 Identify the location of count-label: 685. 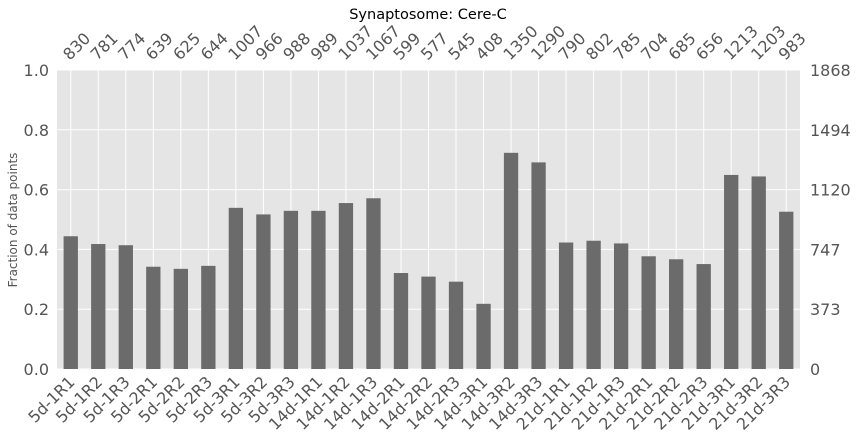
(682, 46).